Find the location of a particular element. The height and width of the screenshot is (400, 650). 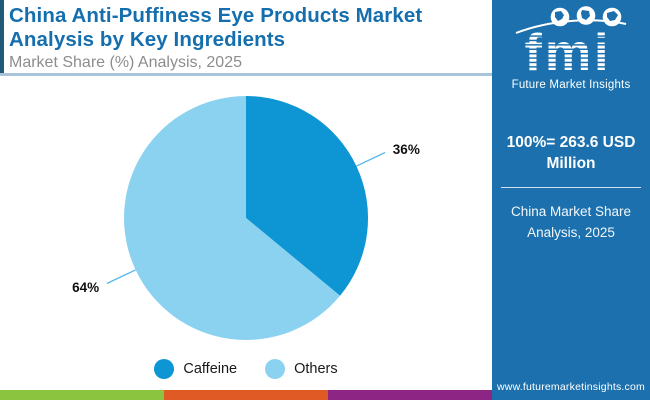

left-accent-bar is located at coordinates (2, 36).